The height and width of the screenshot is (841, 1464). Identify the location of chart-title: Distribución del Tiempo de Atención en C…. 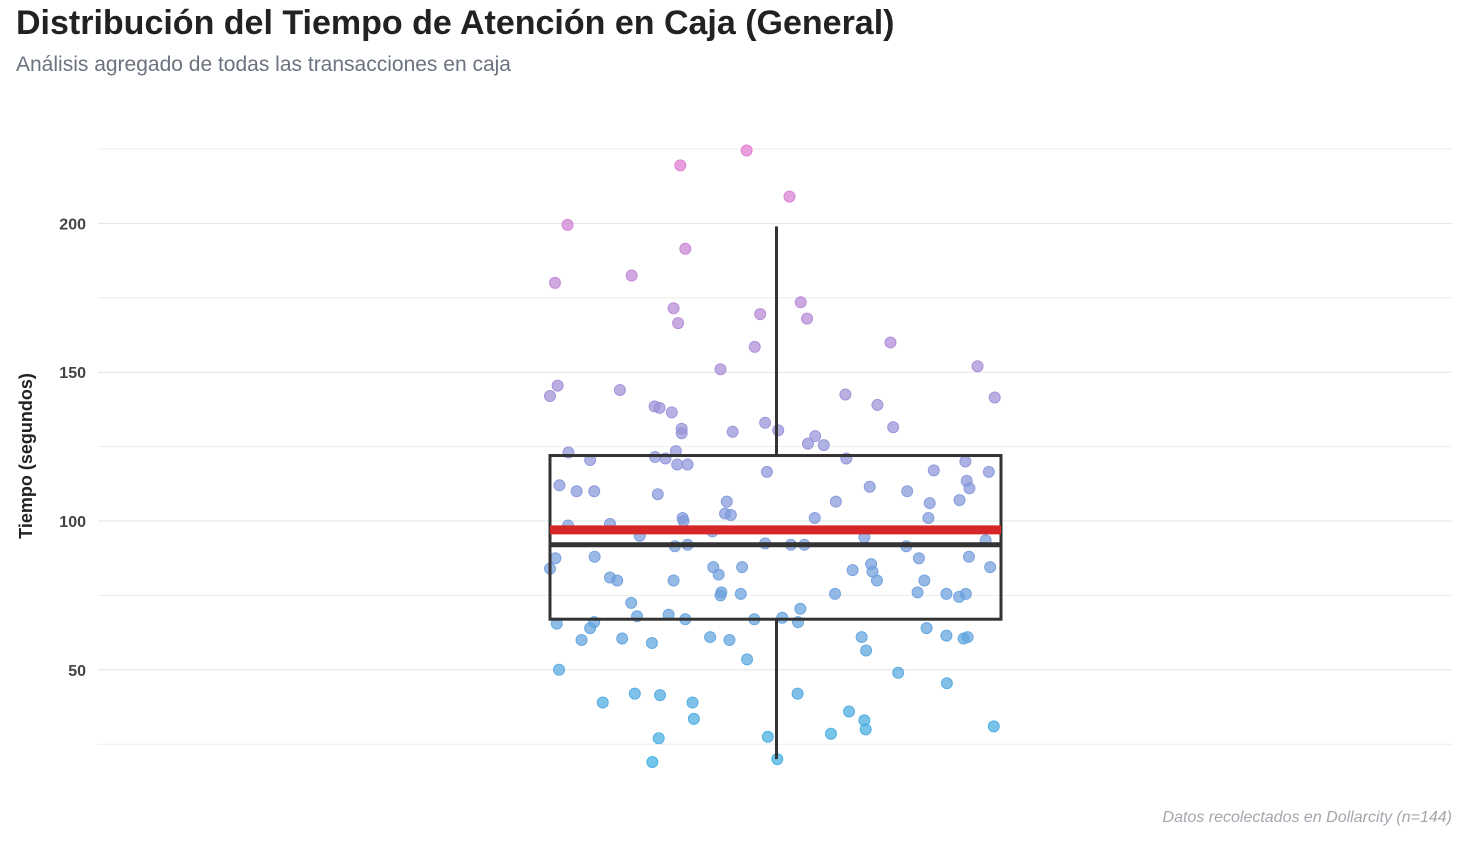
(455, 23).